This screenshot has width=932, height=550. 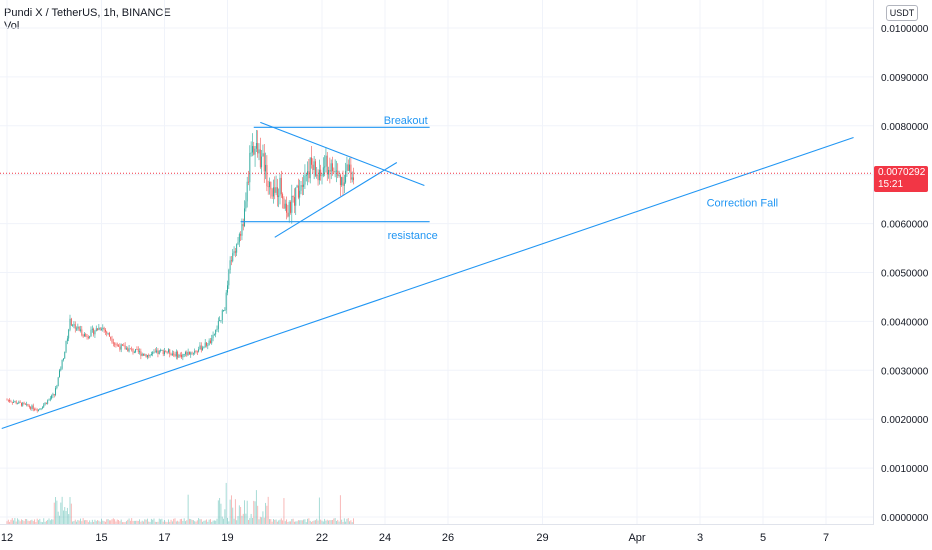 What do you see at coordinates (227, 538) in the screenshot?
I see `time-tick-label: 19` at bounding box center [227, 538].